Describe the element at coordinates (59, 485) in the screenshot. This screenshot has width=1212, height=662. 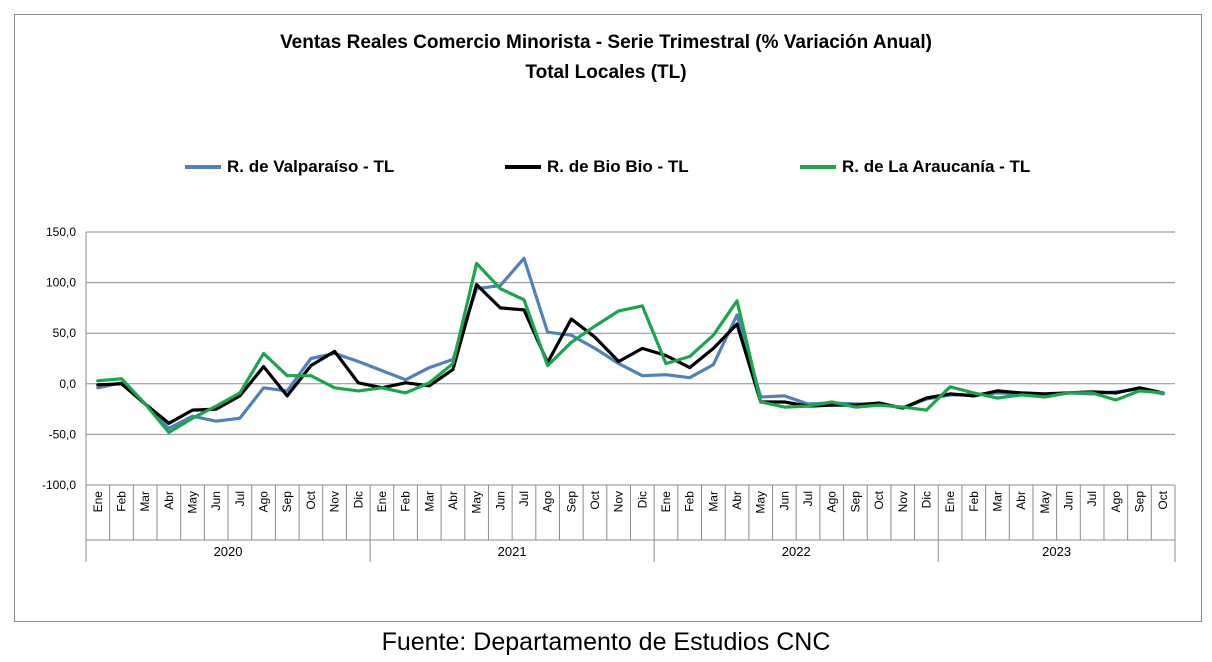
I see `y-tick-label: -100,0` at that location.